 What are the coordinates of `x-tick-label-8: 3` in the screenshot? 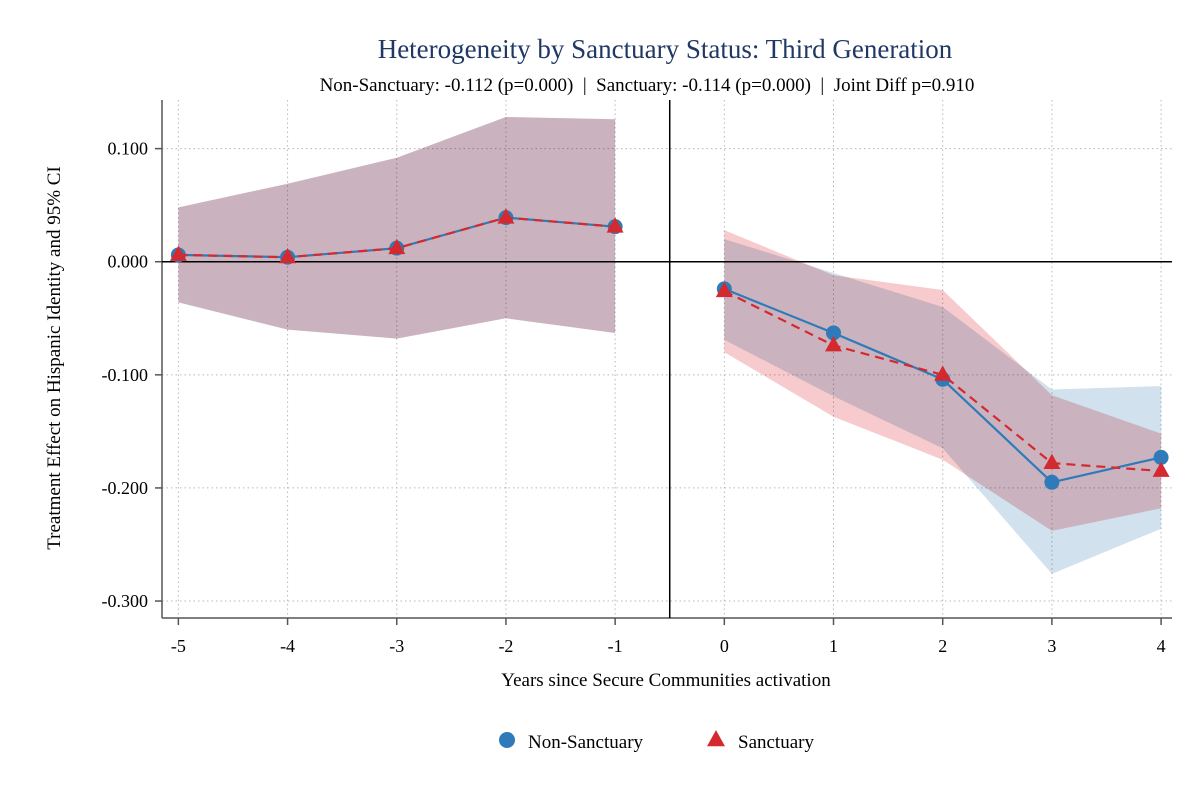 It's located at (1051, 646).